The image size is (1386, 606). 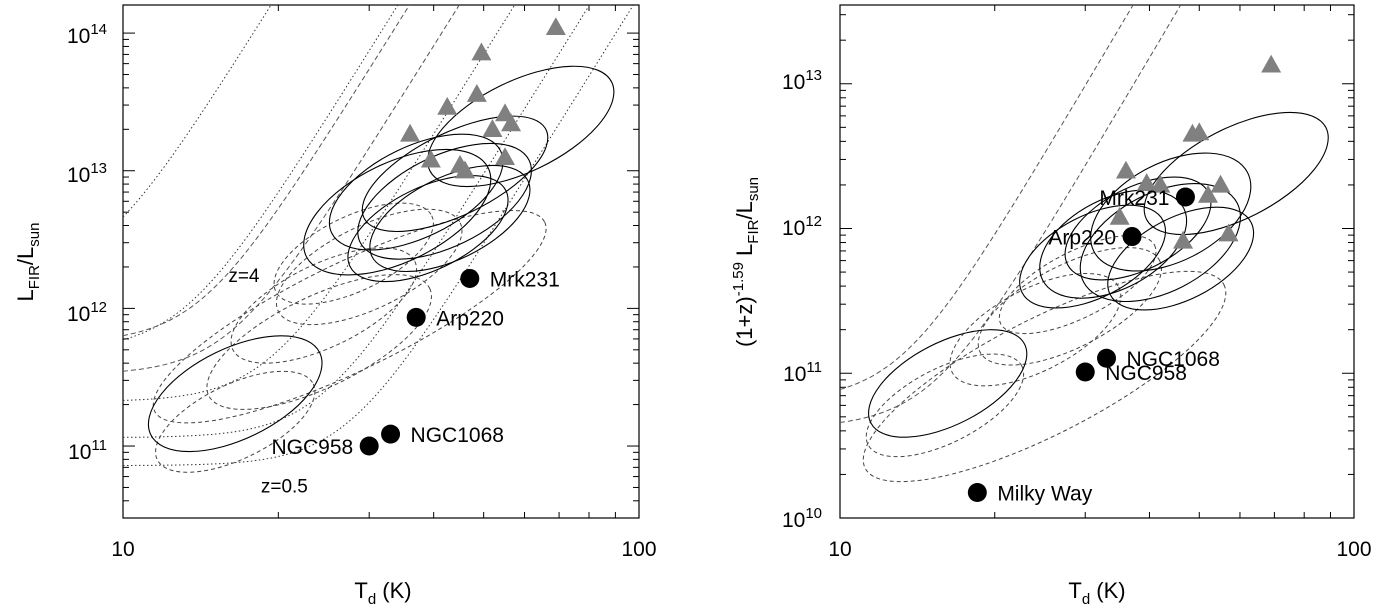 I want to click on right-y-tick-label-1e13: 1013, so click(x=802, y=80).